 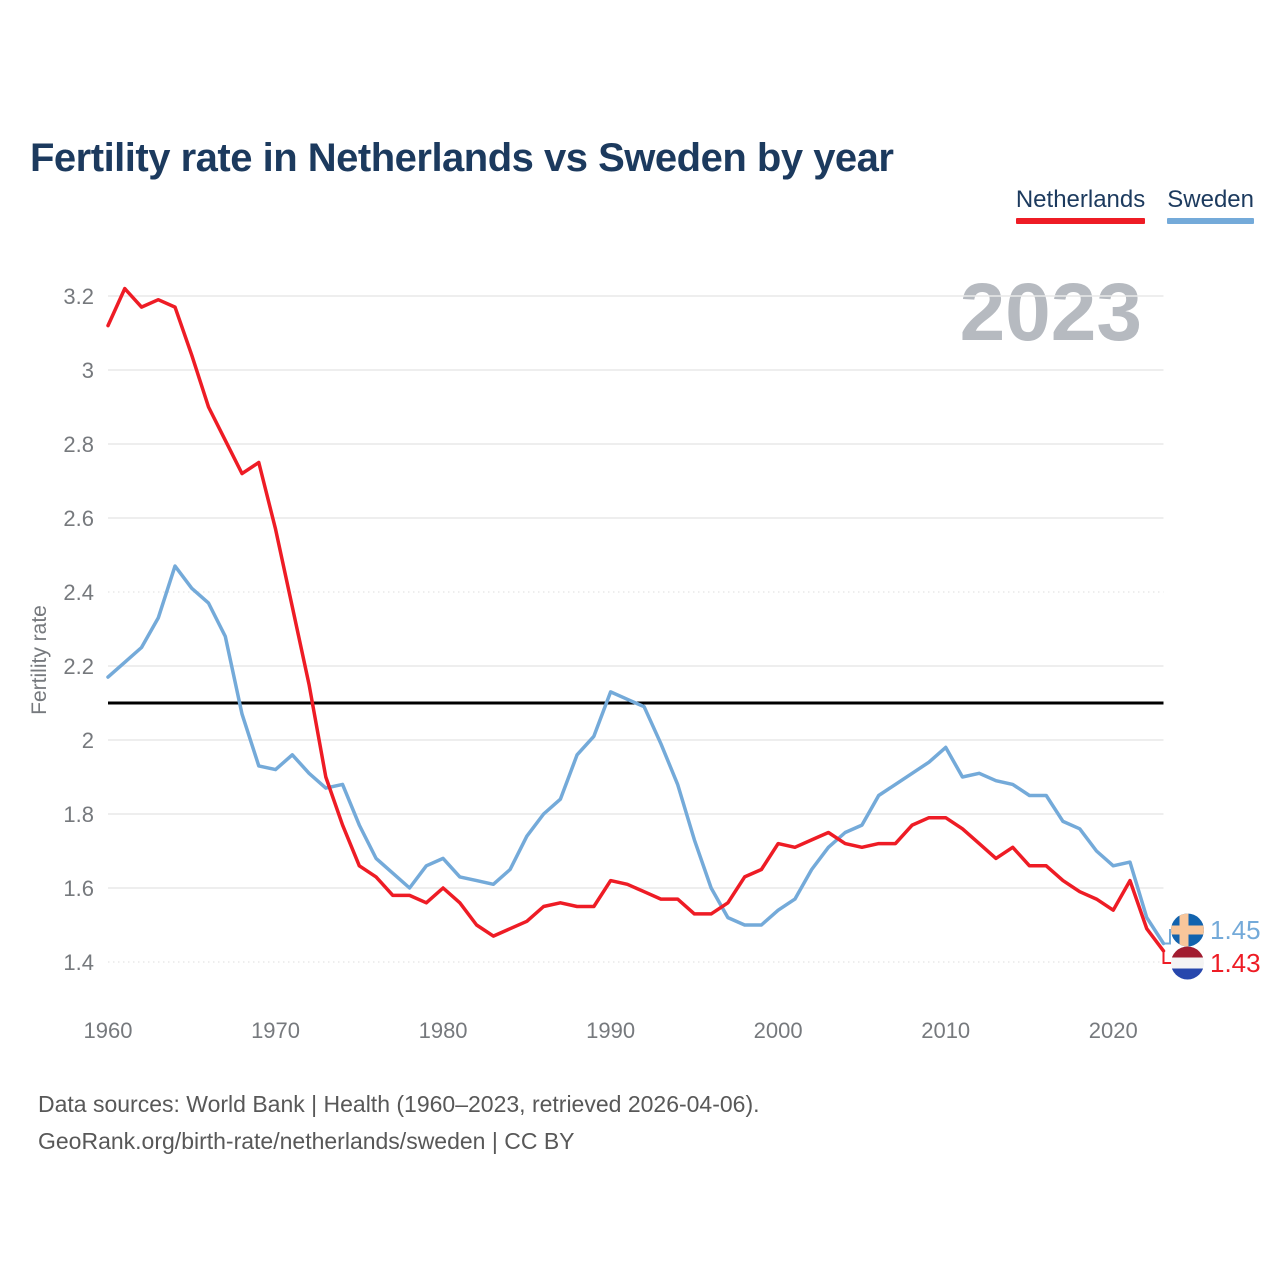 I want to click on legend-item-netherlands: Netherlands, so click(x=1080, y=205).